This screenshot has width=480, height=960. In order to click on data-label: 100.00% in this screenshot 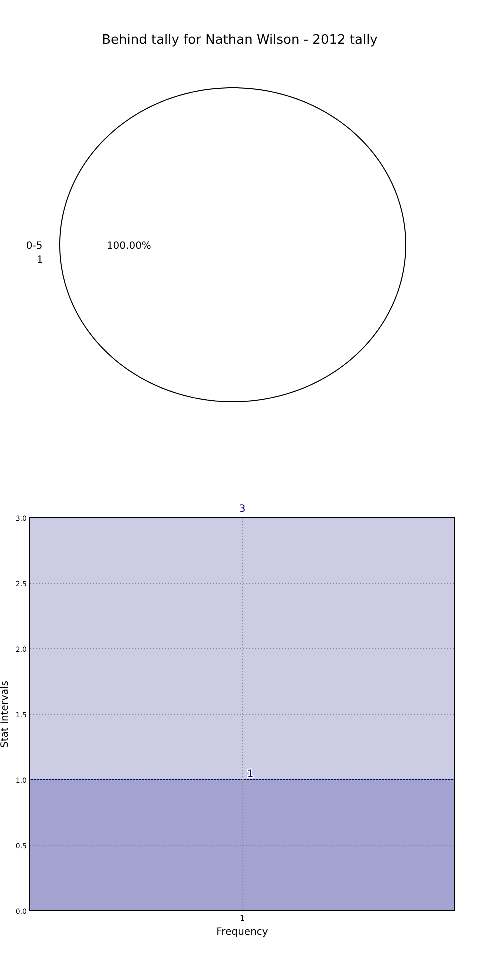, I will do `click(129, 246)`.